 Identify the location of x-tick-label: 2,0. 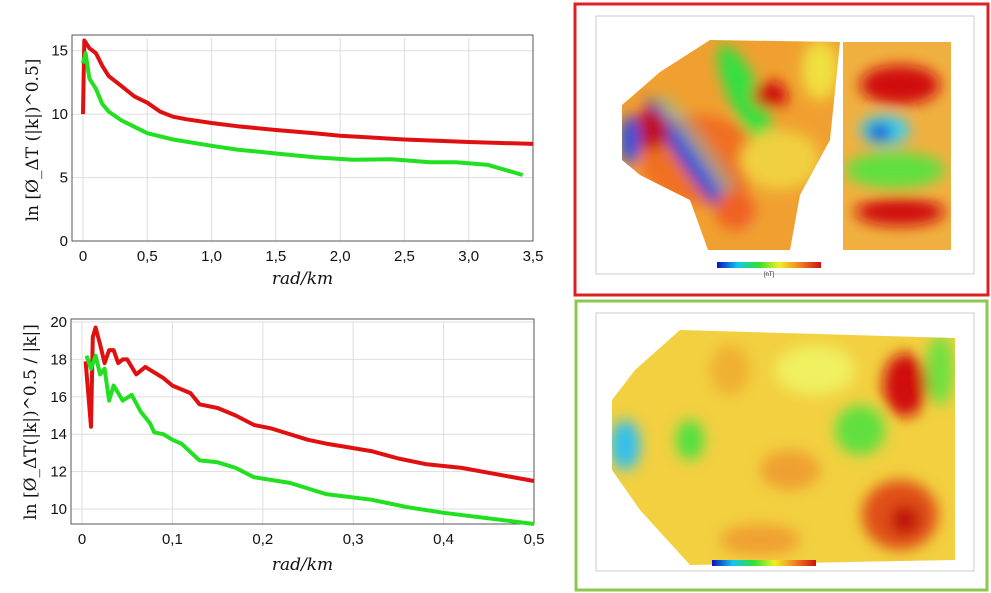
(340, 256).